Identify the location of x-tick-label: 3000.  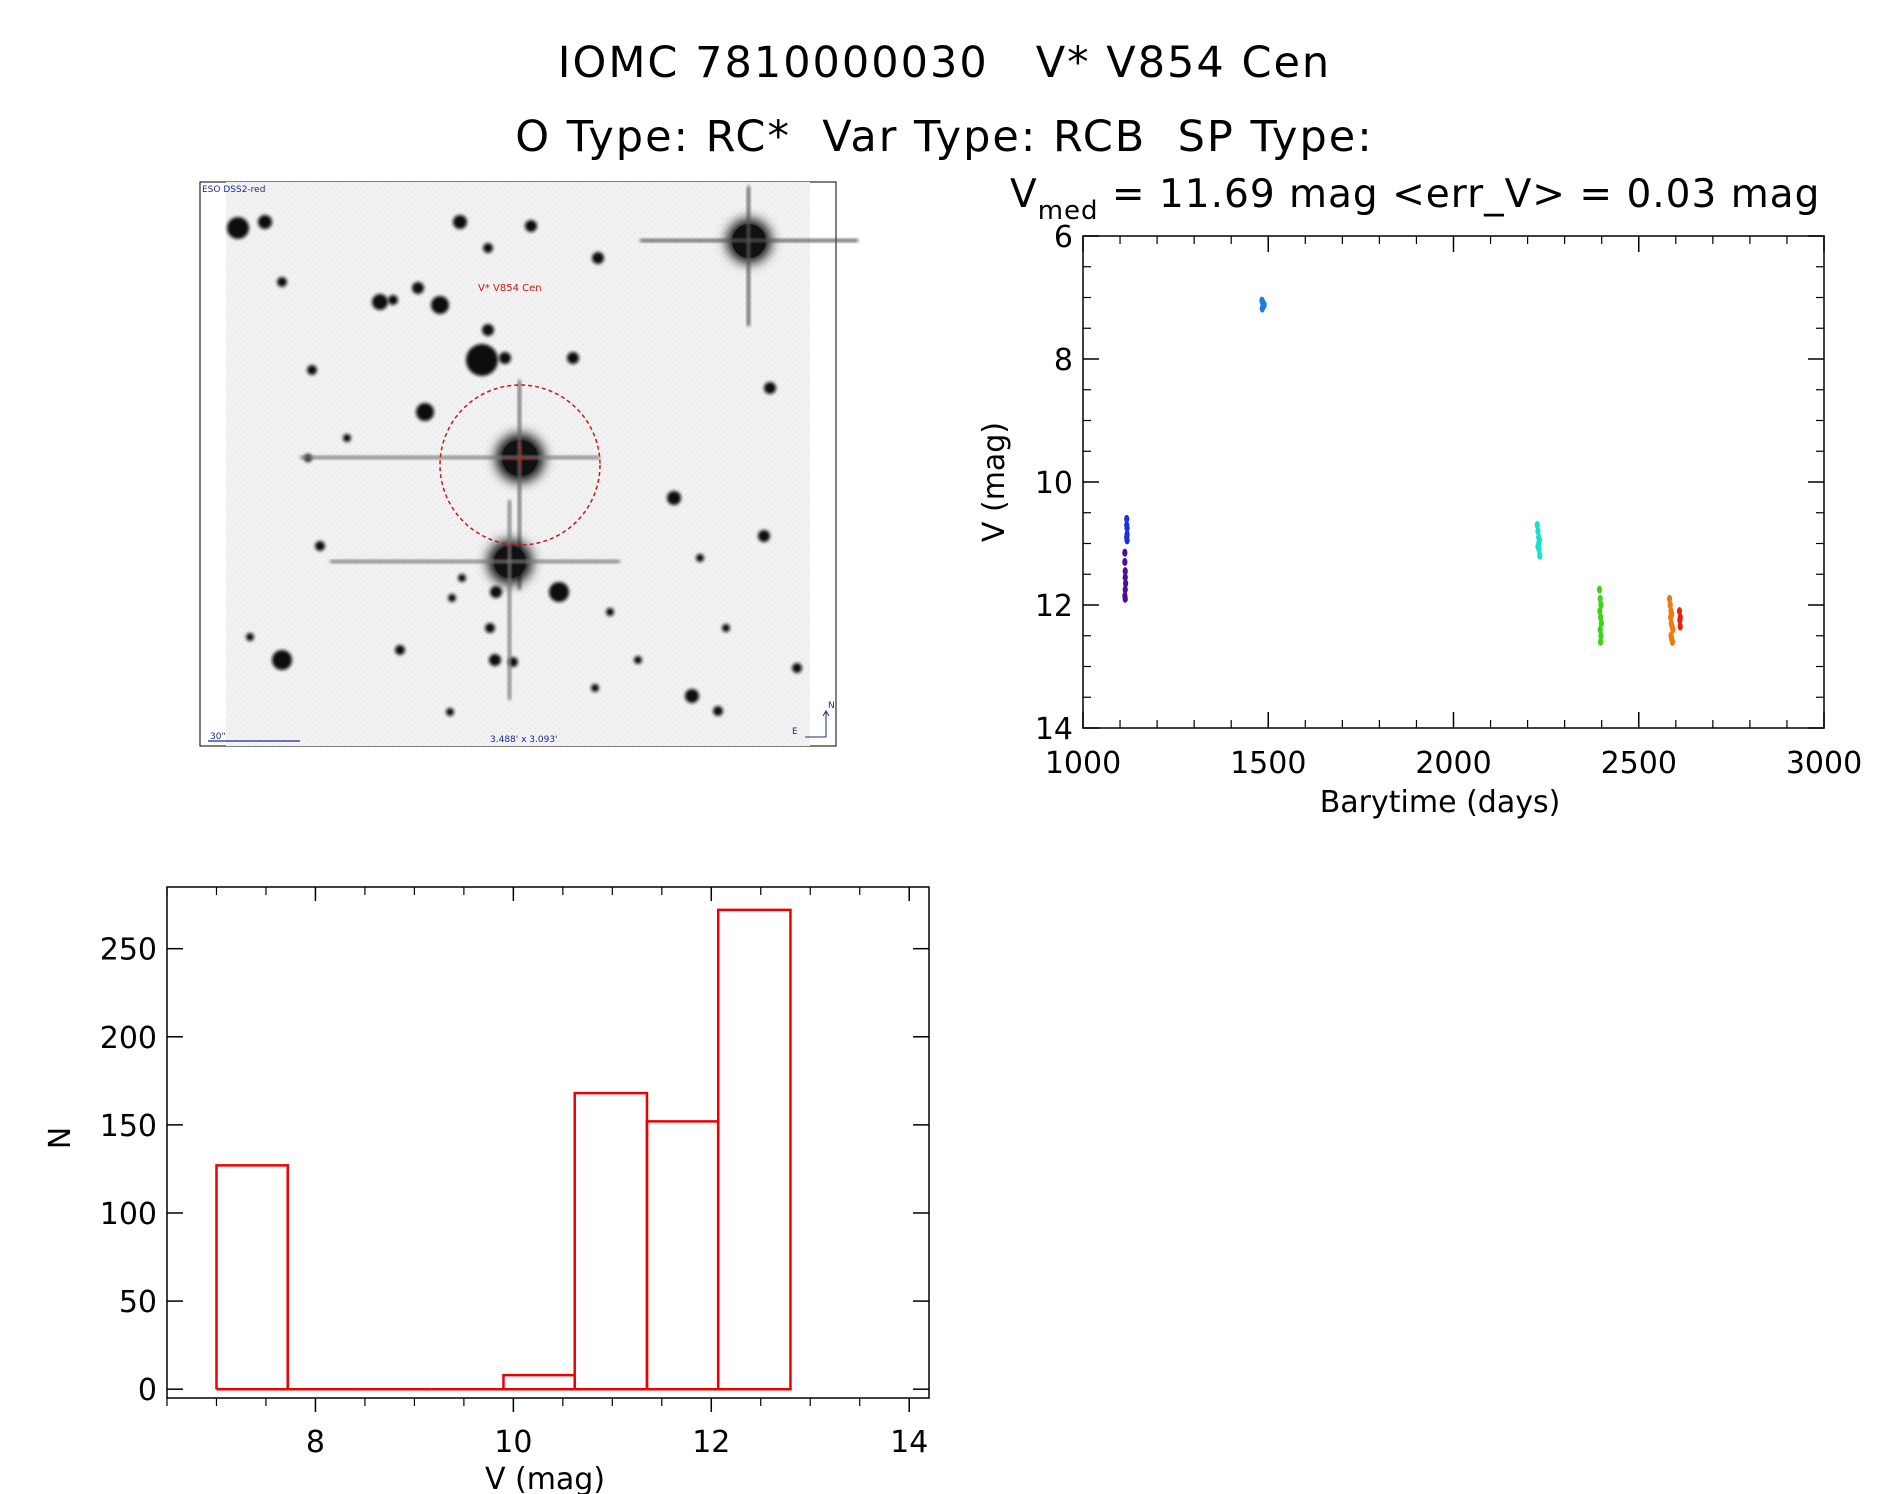
(1824, 763).